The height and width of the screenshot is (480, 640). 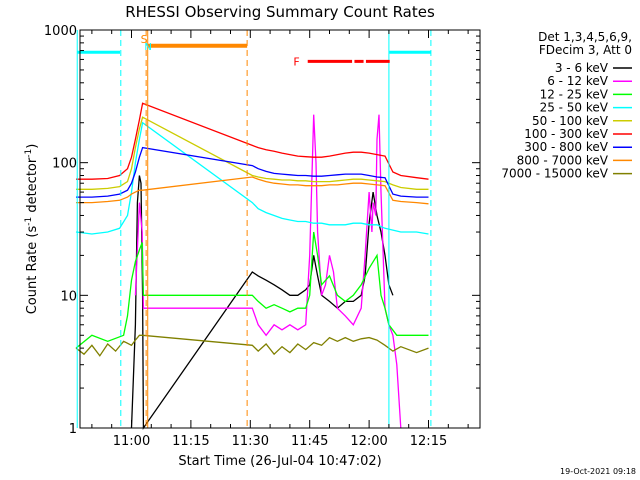 What do you see at coordinates (250, 441) in the screenshot?
I see `x-tick-label-2: 11:30` at bounding box center [250, 441].